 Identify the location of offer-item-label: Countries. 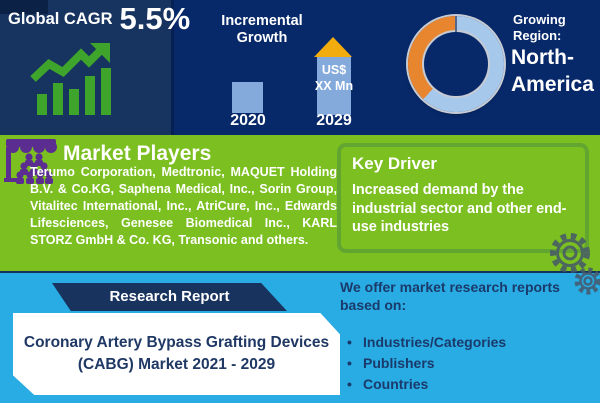
(396, 384).